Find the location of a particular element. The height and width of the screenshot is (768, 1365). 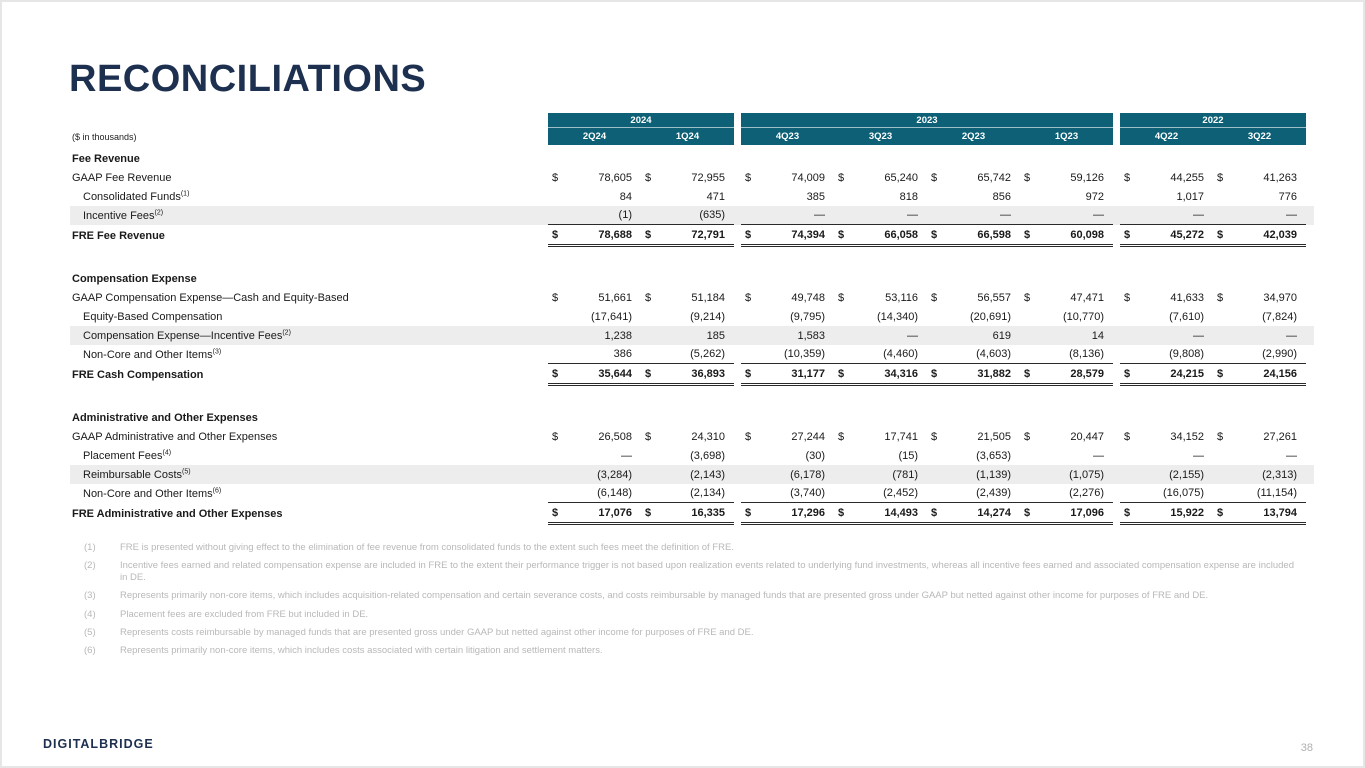

value-cell: $31,177 is located at coordinates (787, 373).